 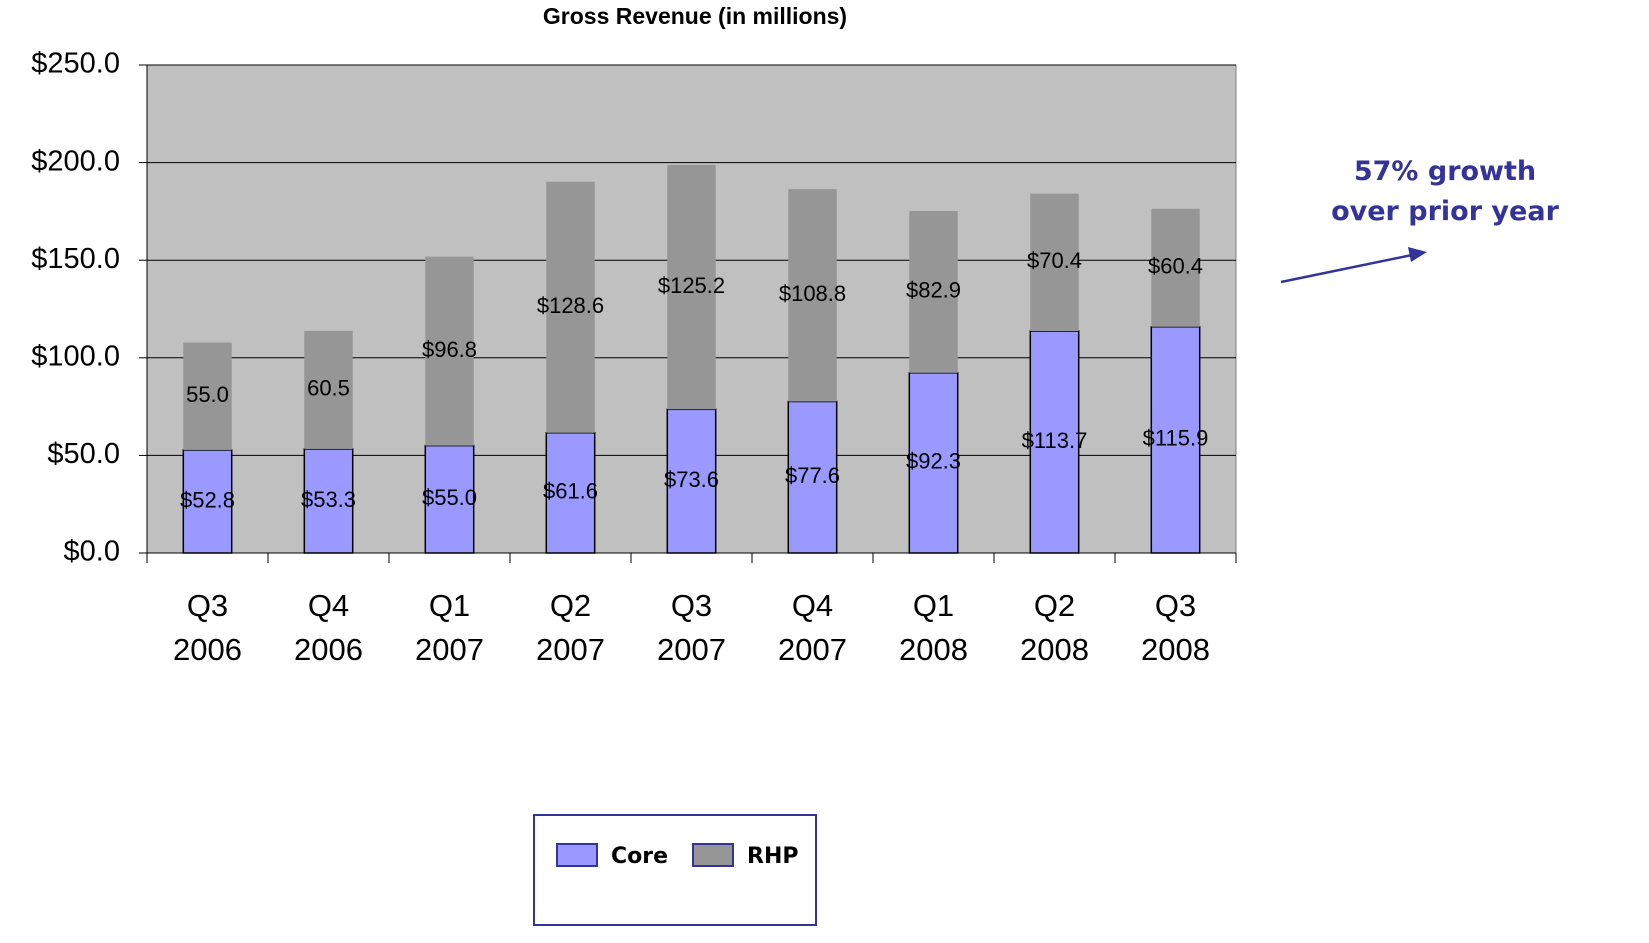 What do you see at coordinates (639, 856) in the screenshot?
I see `legend-label: Core` at bounding box center [639, 856].